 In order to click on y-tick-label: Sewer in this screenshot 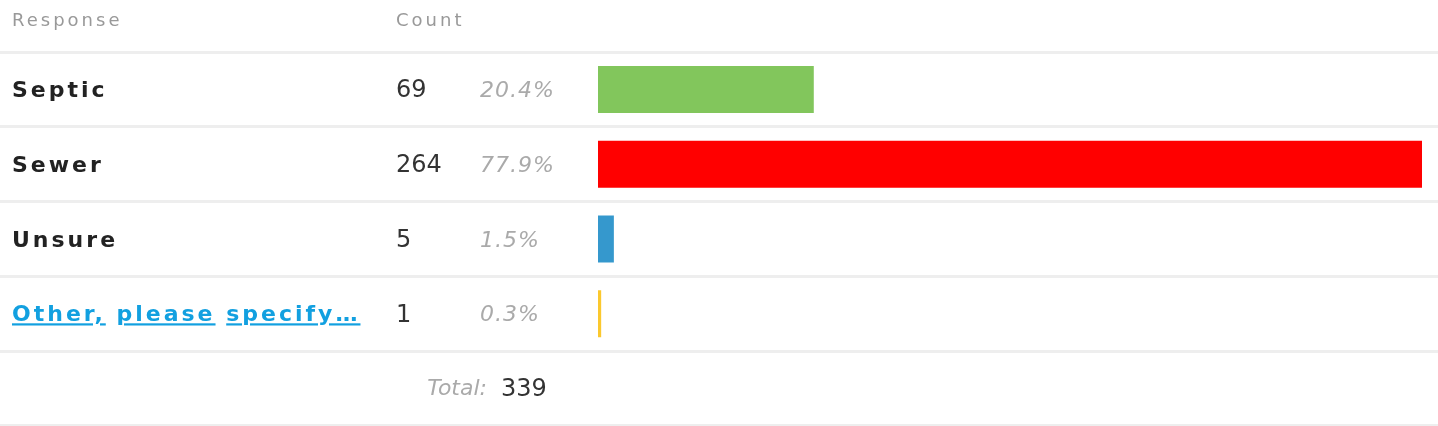, I will do `click(58, 164)`.